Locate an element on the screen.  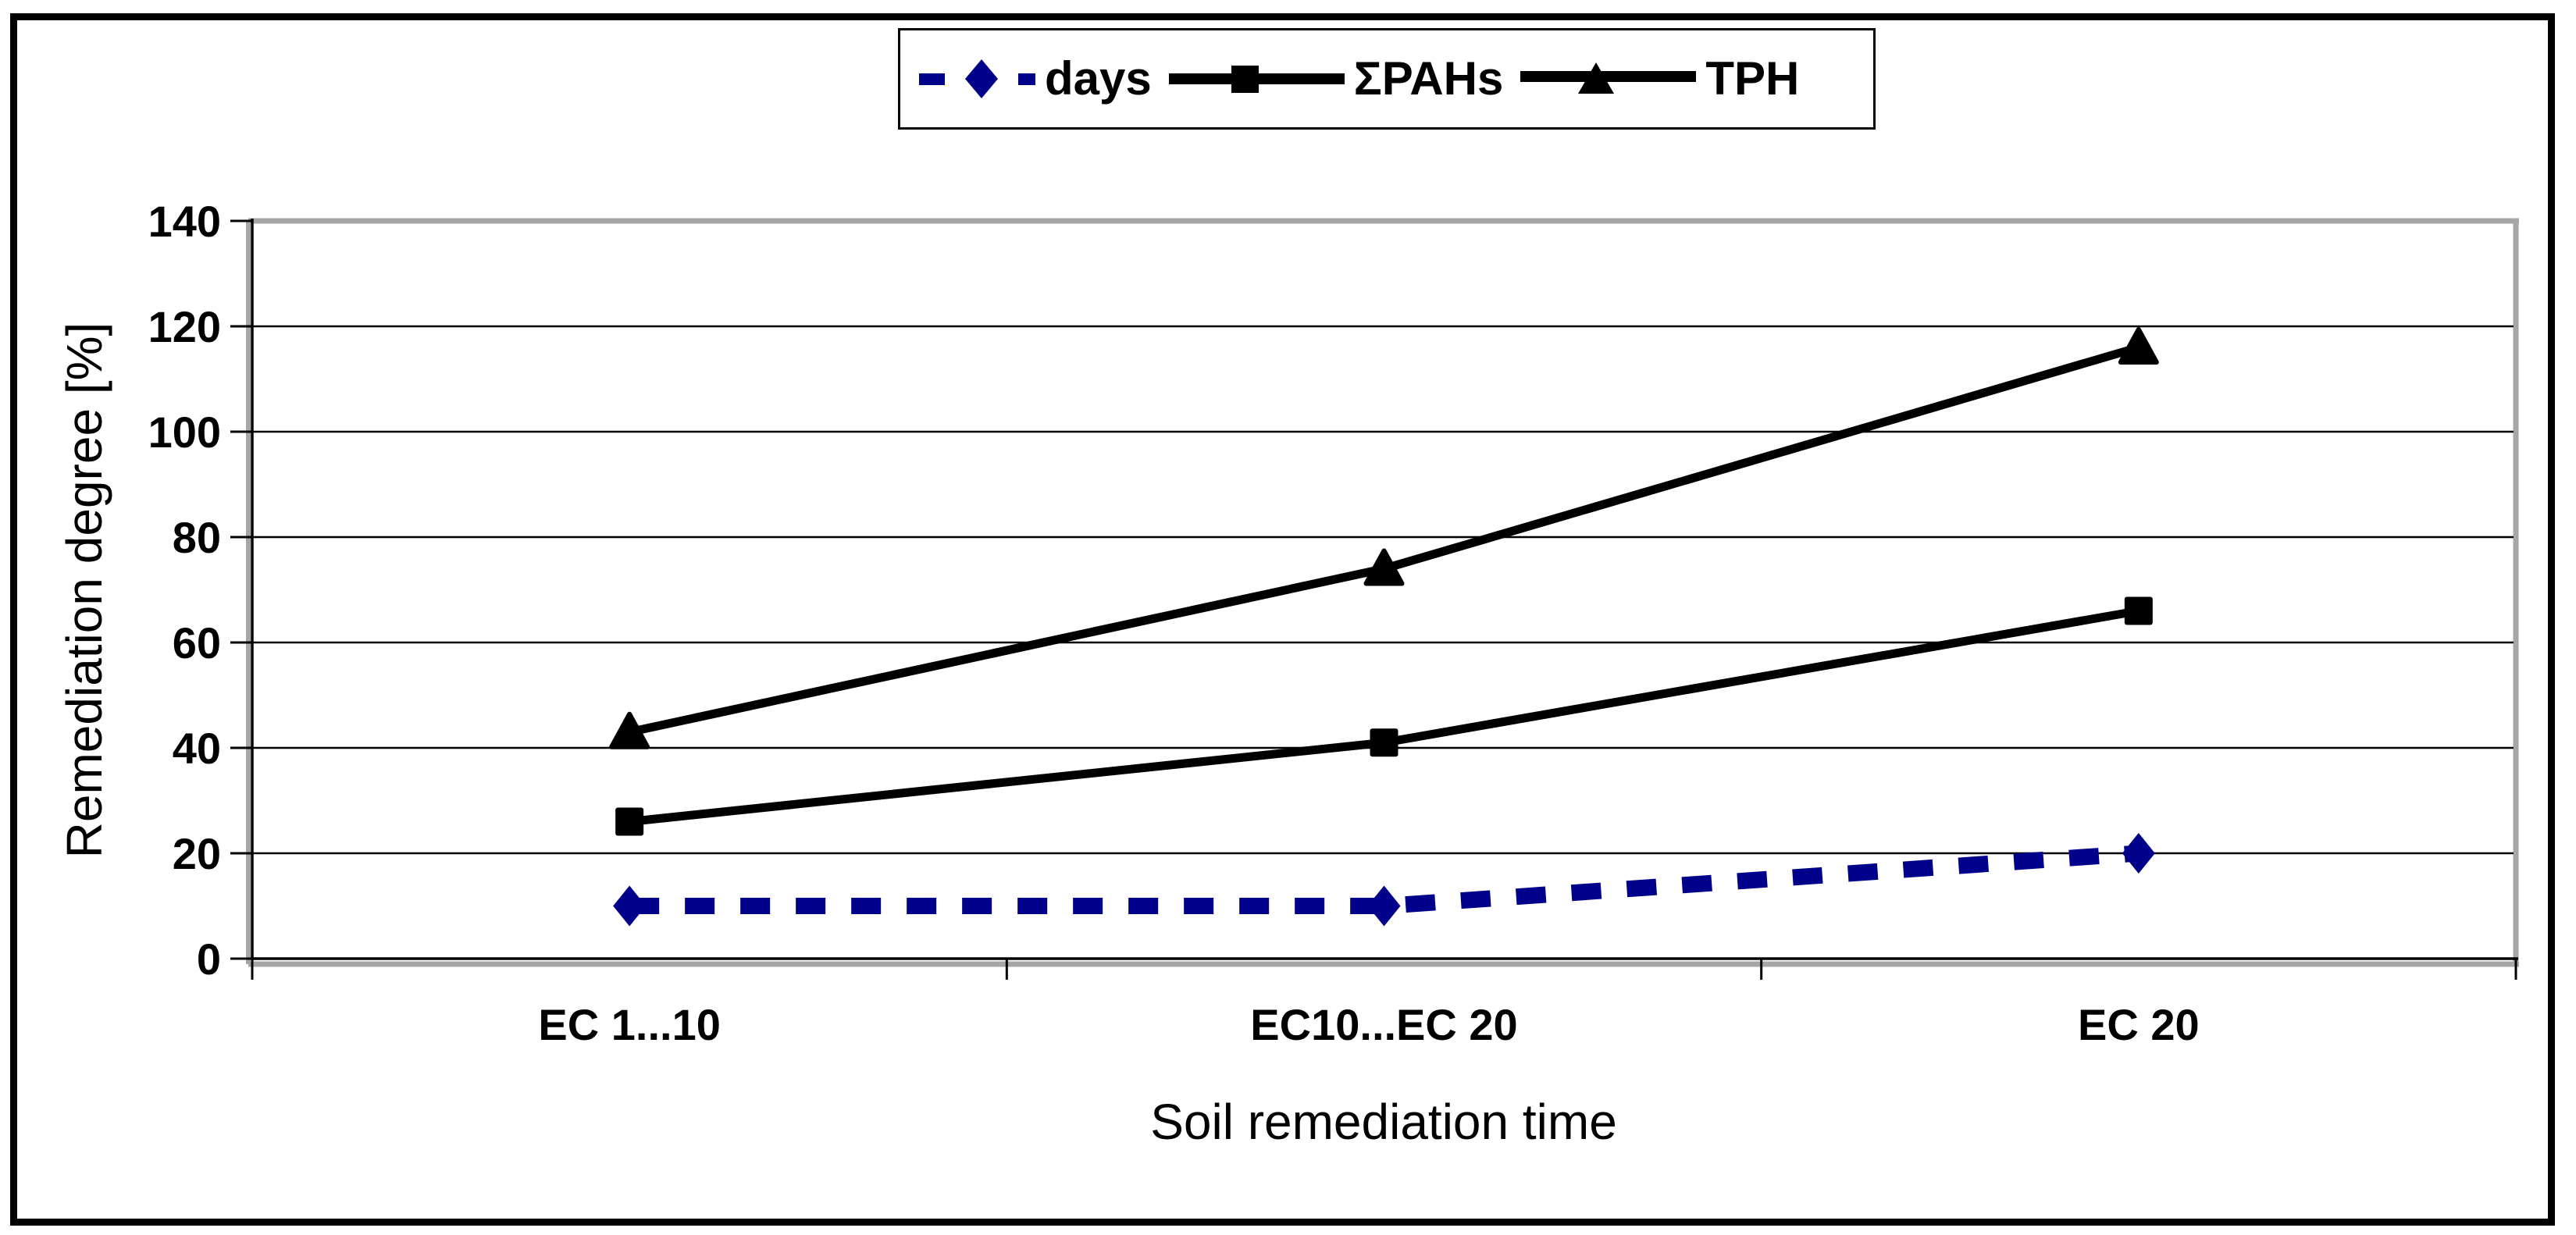
x-tick-label: EC 1...10 is located at coordinates (629, 1024).